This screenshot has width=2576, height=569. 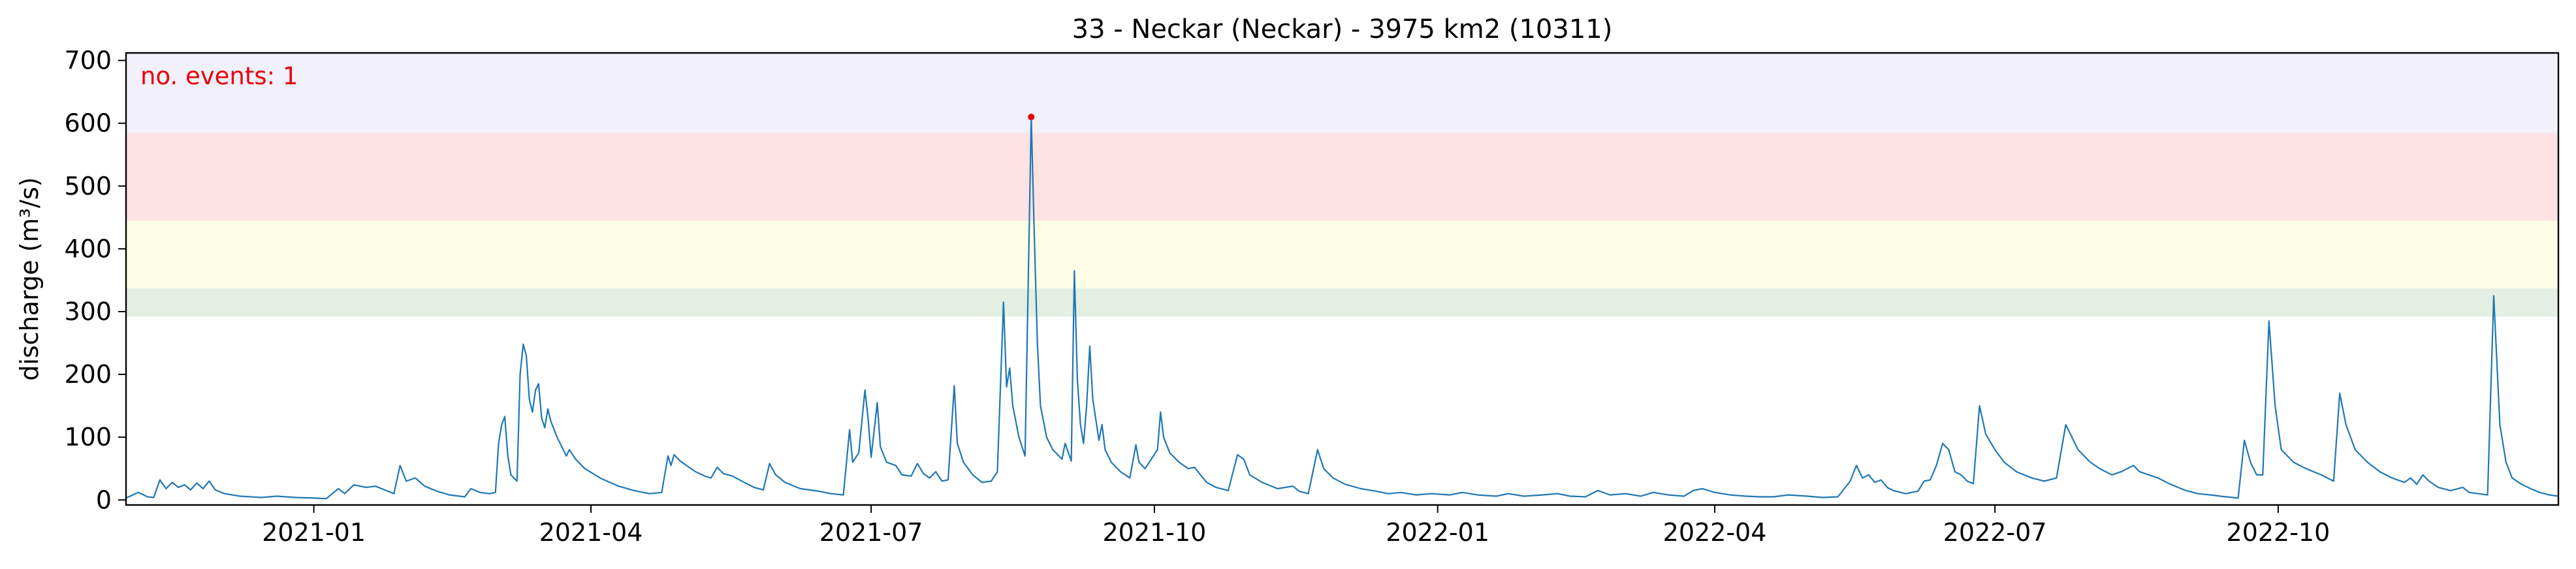 What do you see at coordinates (1438, 532) in the screenshot?
I see `x-tick-label: 2022-01` at bounding box center [1438, 532].